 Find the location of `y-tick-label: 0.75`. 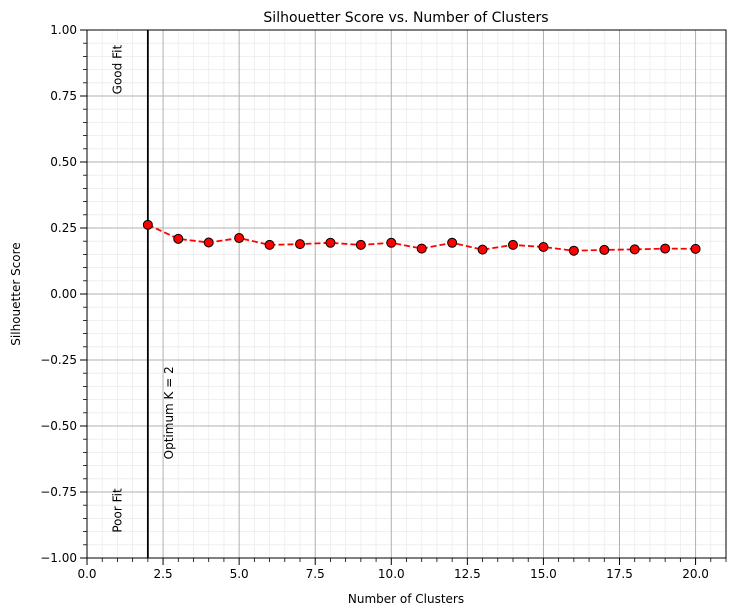

y-tick-label: 0.75 is located at coordinates (63, 96).